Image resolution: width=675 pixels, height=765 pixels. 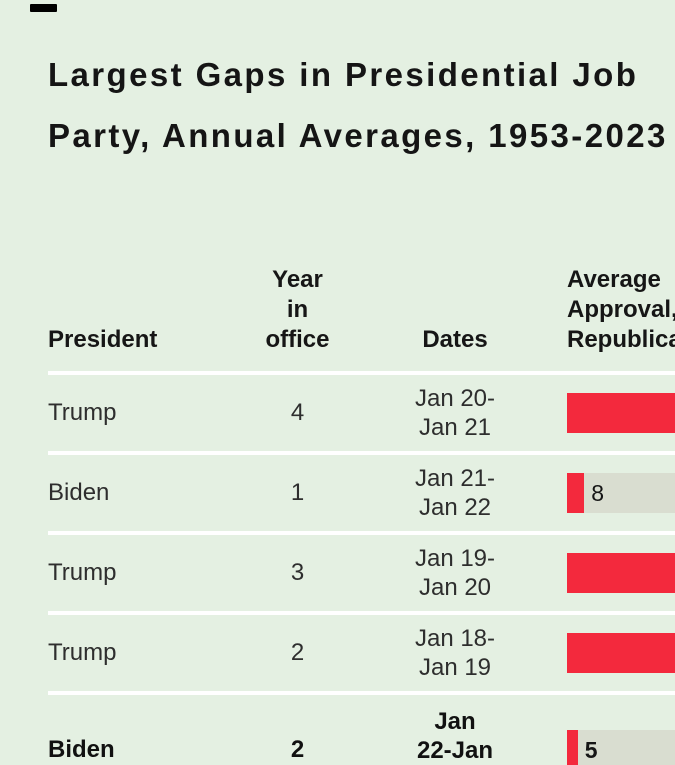 What do you see at coordinates (455, 573) in the screenshot?
I see `cell-dates: Jan 19- Jan 20` at bounding box center [455, 573].